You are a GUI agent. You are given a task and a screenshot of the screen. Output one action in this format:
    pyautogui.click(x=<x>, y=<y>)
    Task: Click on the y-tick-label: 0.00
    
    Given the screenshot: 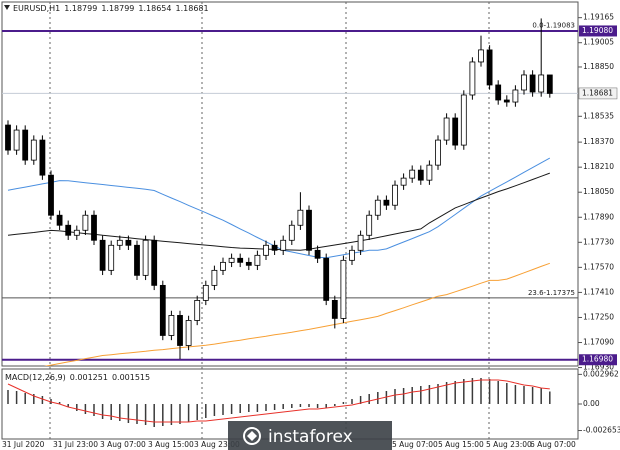 What is the action you would take?
    pyautogui.click(x=591, y=403)
    